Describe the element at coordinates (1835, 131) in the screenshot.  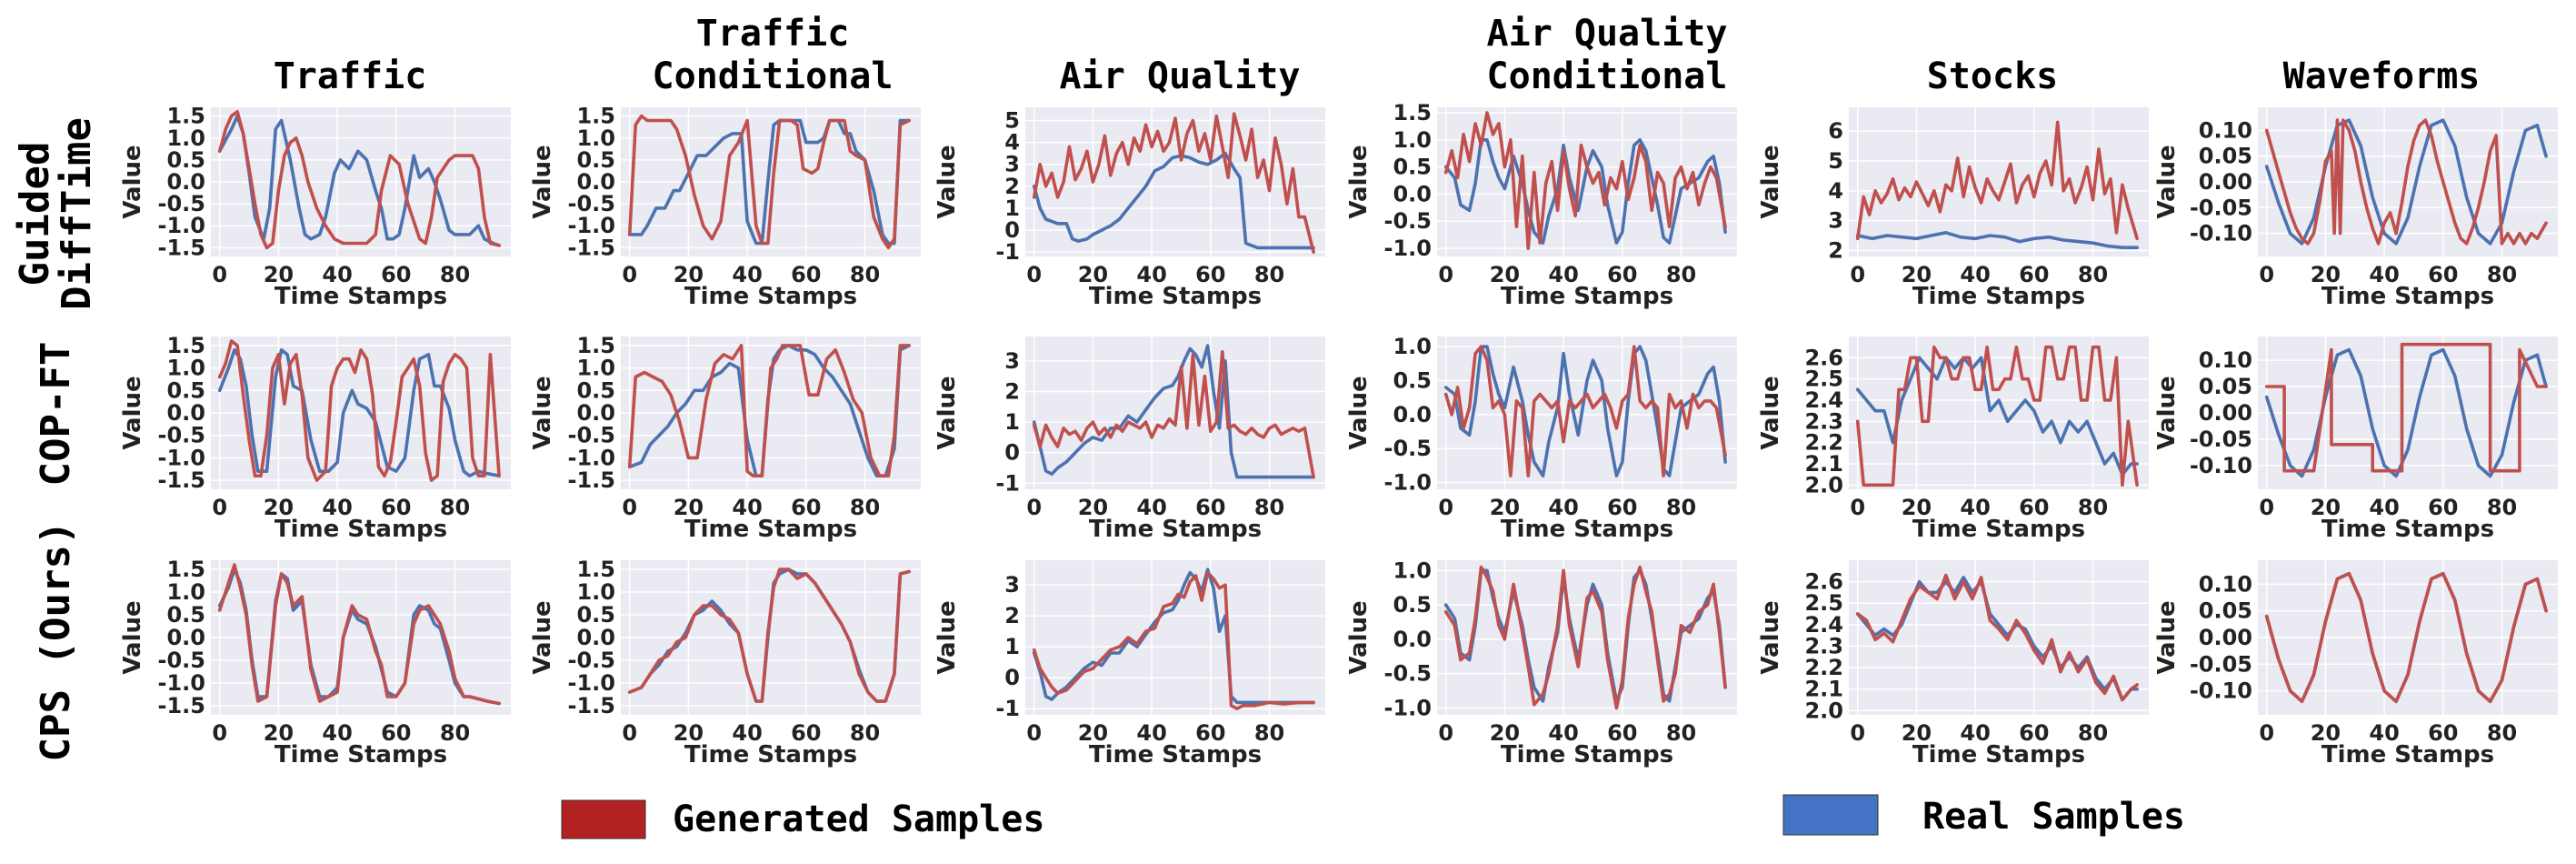
I see `y-tick-label: 6` at that location.